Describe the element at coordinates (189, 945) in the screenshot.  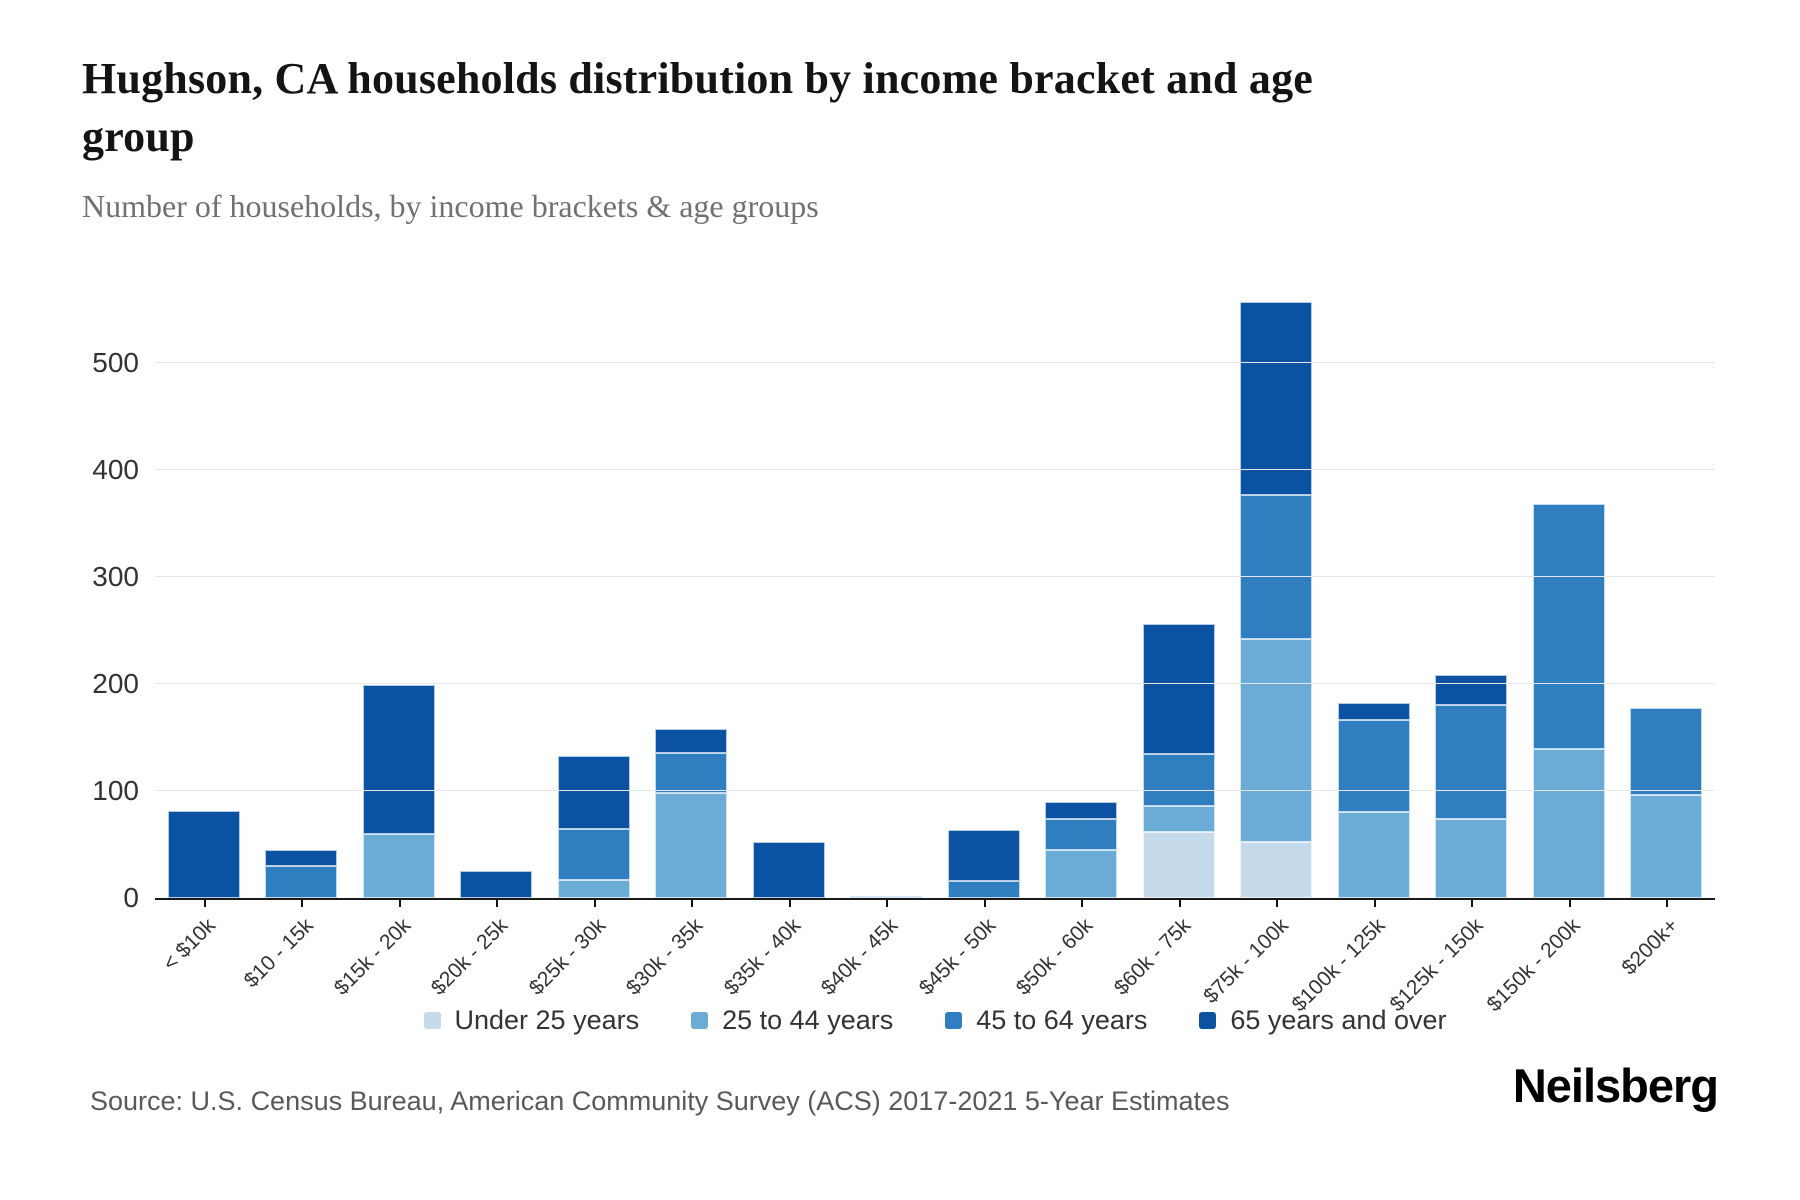
I see `x-axis-tick-label: < $10k` at that location.